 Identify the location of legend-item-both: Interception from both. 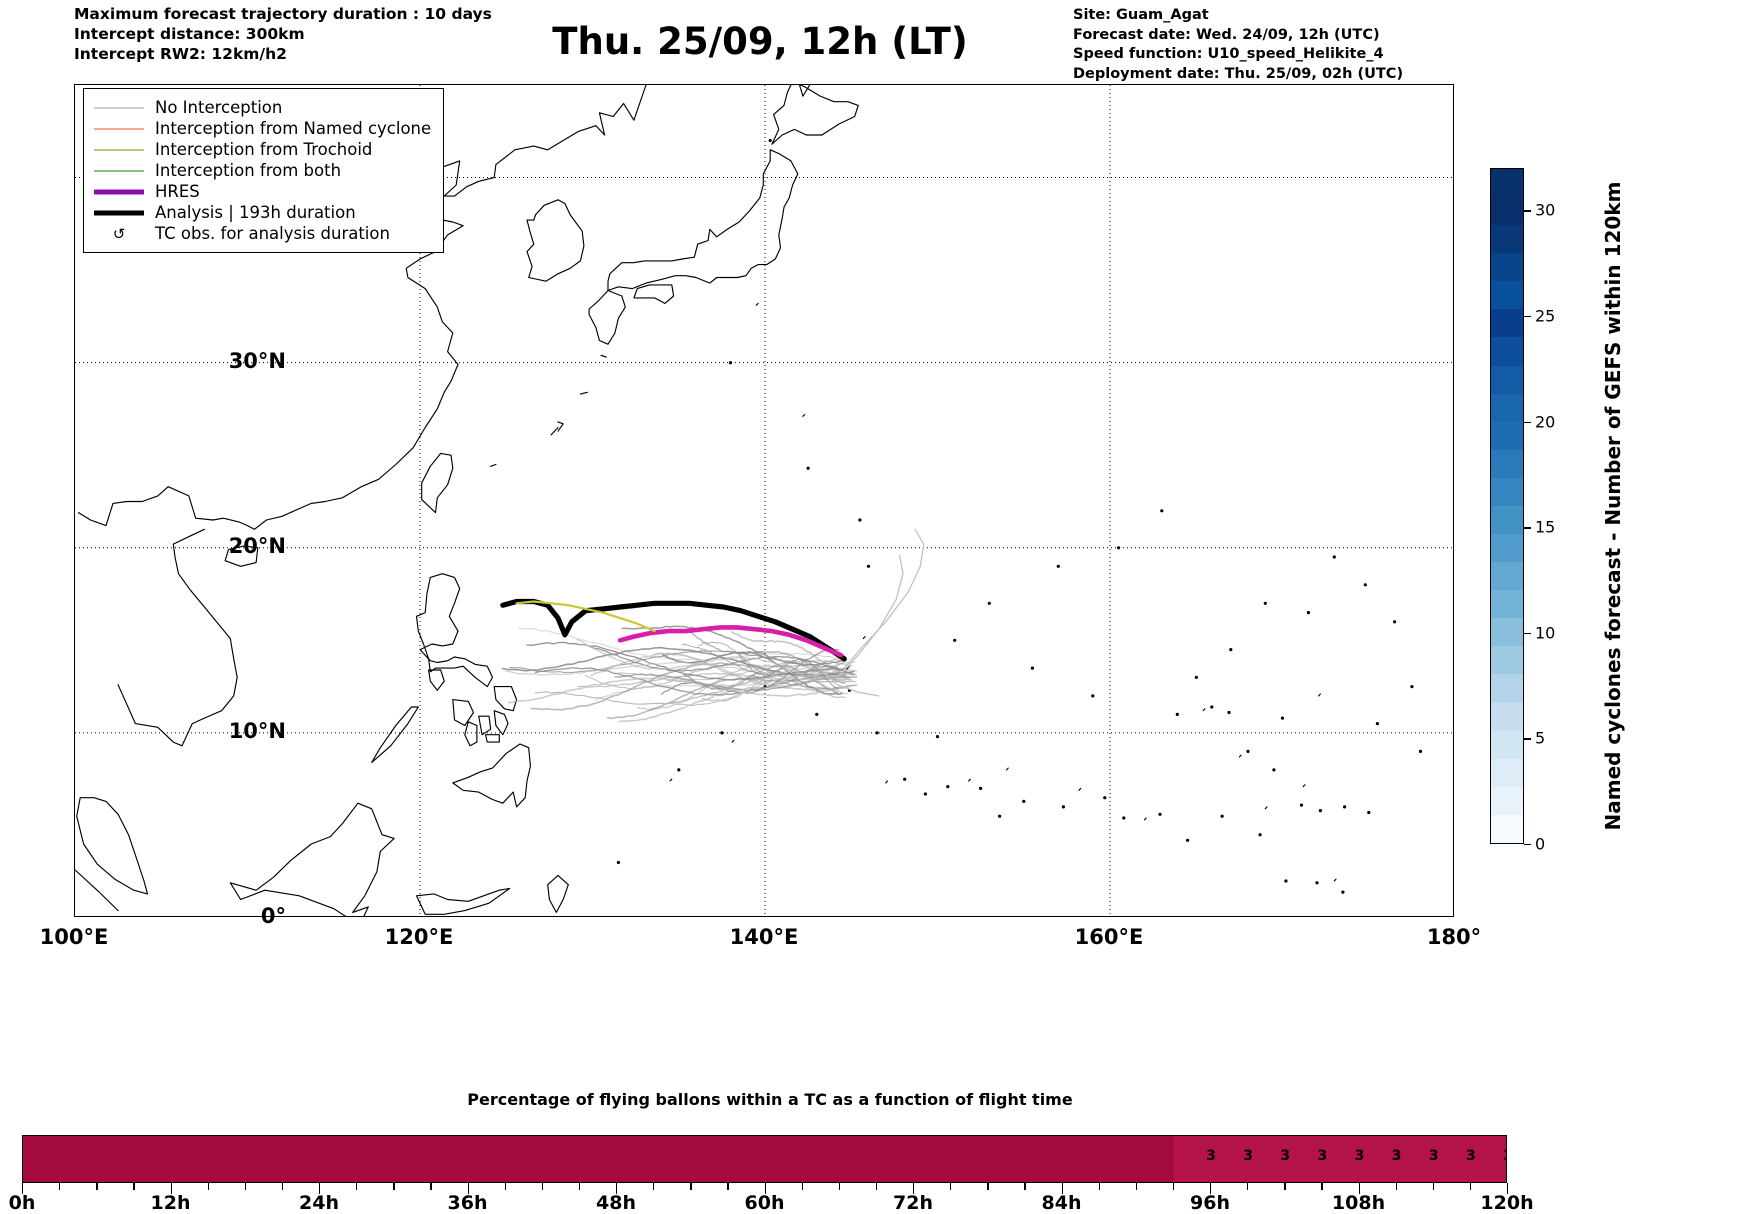
(261, 170).